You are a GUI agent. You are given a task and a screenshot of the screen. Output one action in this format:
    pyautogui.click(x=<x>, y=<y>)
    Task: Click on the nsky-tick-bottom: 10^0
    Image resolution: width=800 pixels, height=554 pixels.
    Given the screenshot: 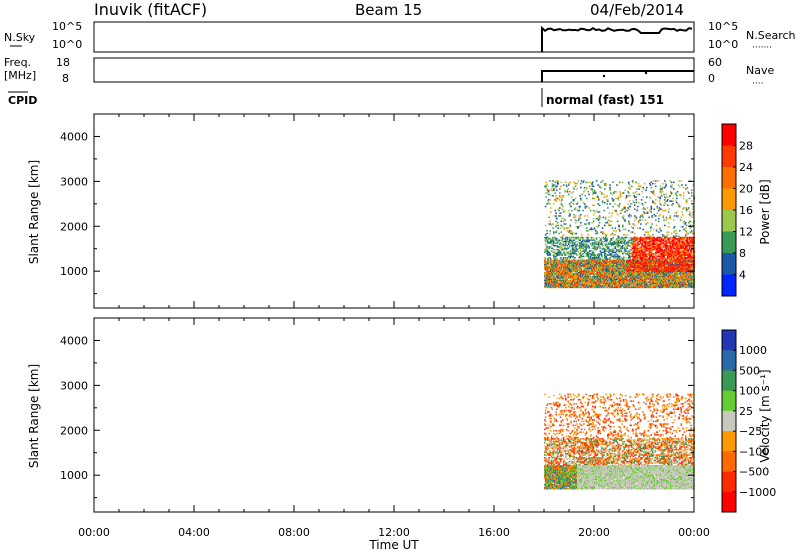 What is the action you would take?
    pyautogui.click(x=67, y=44)
    